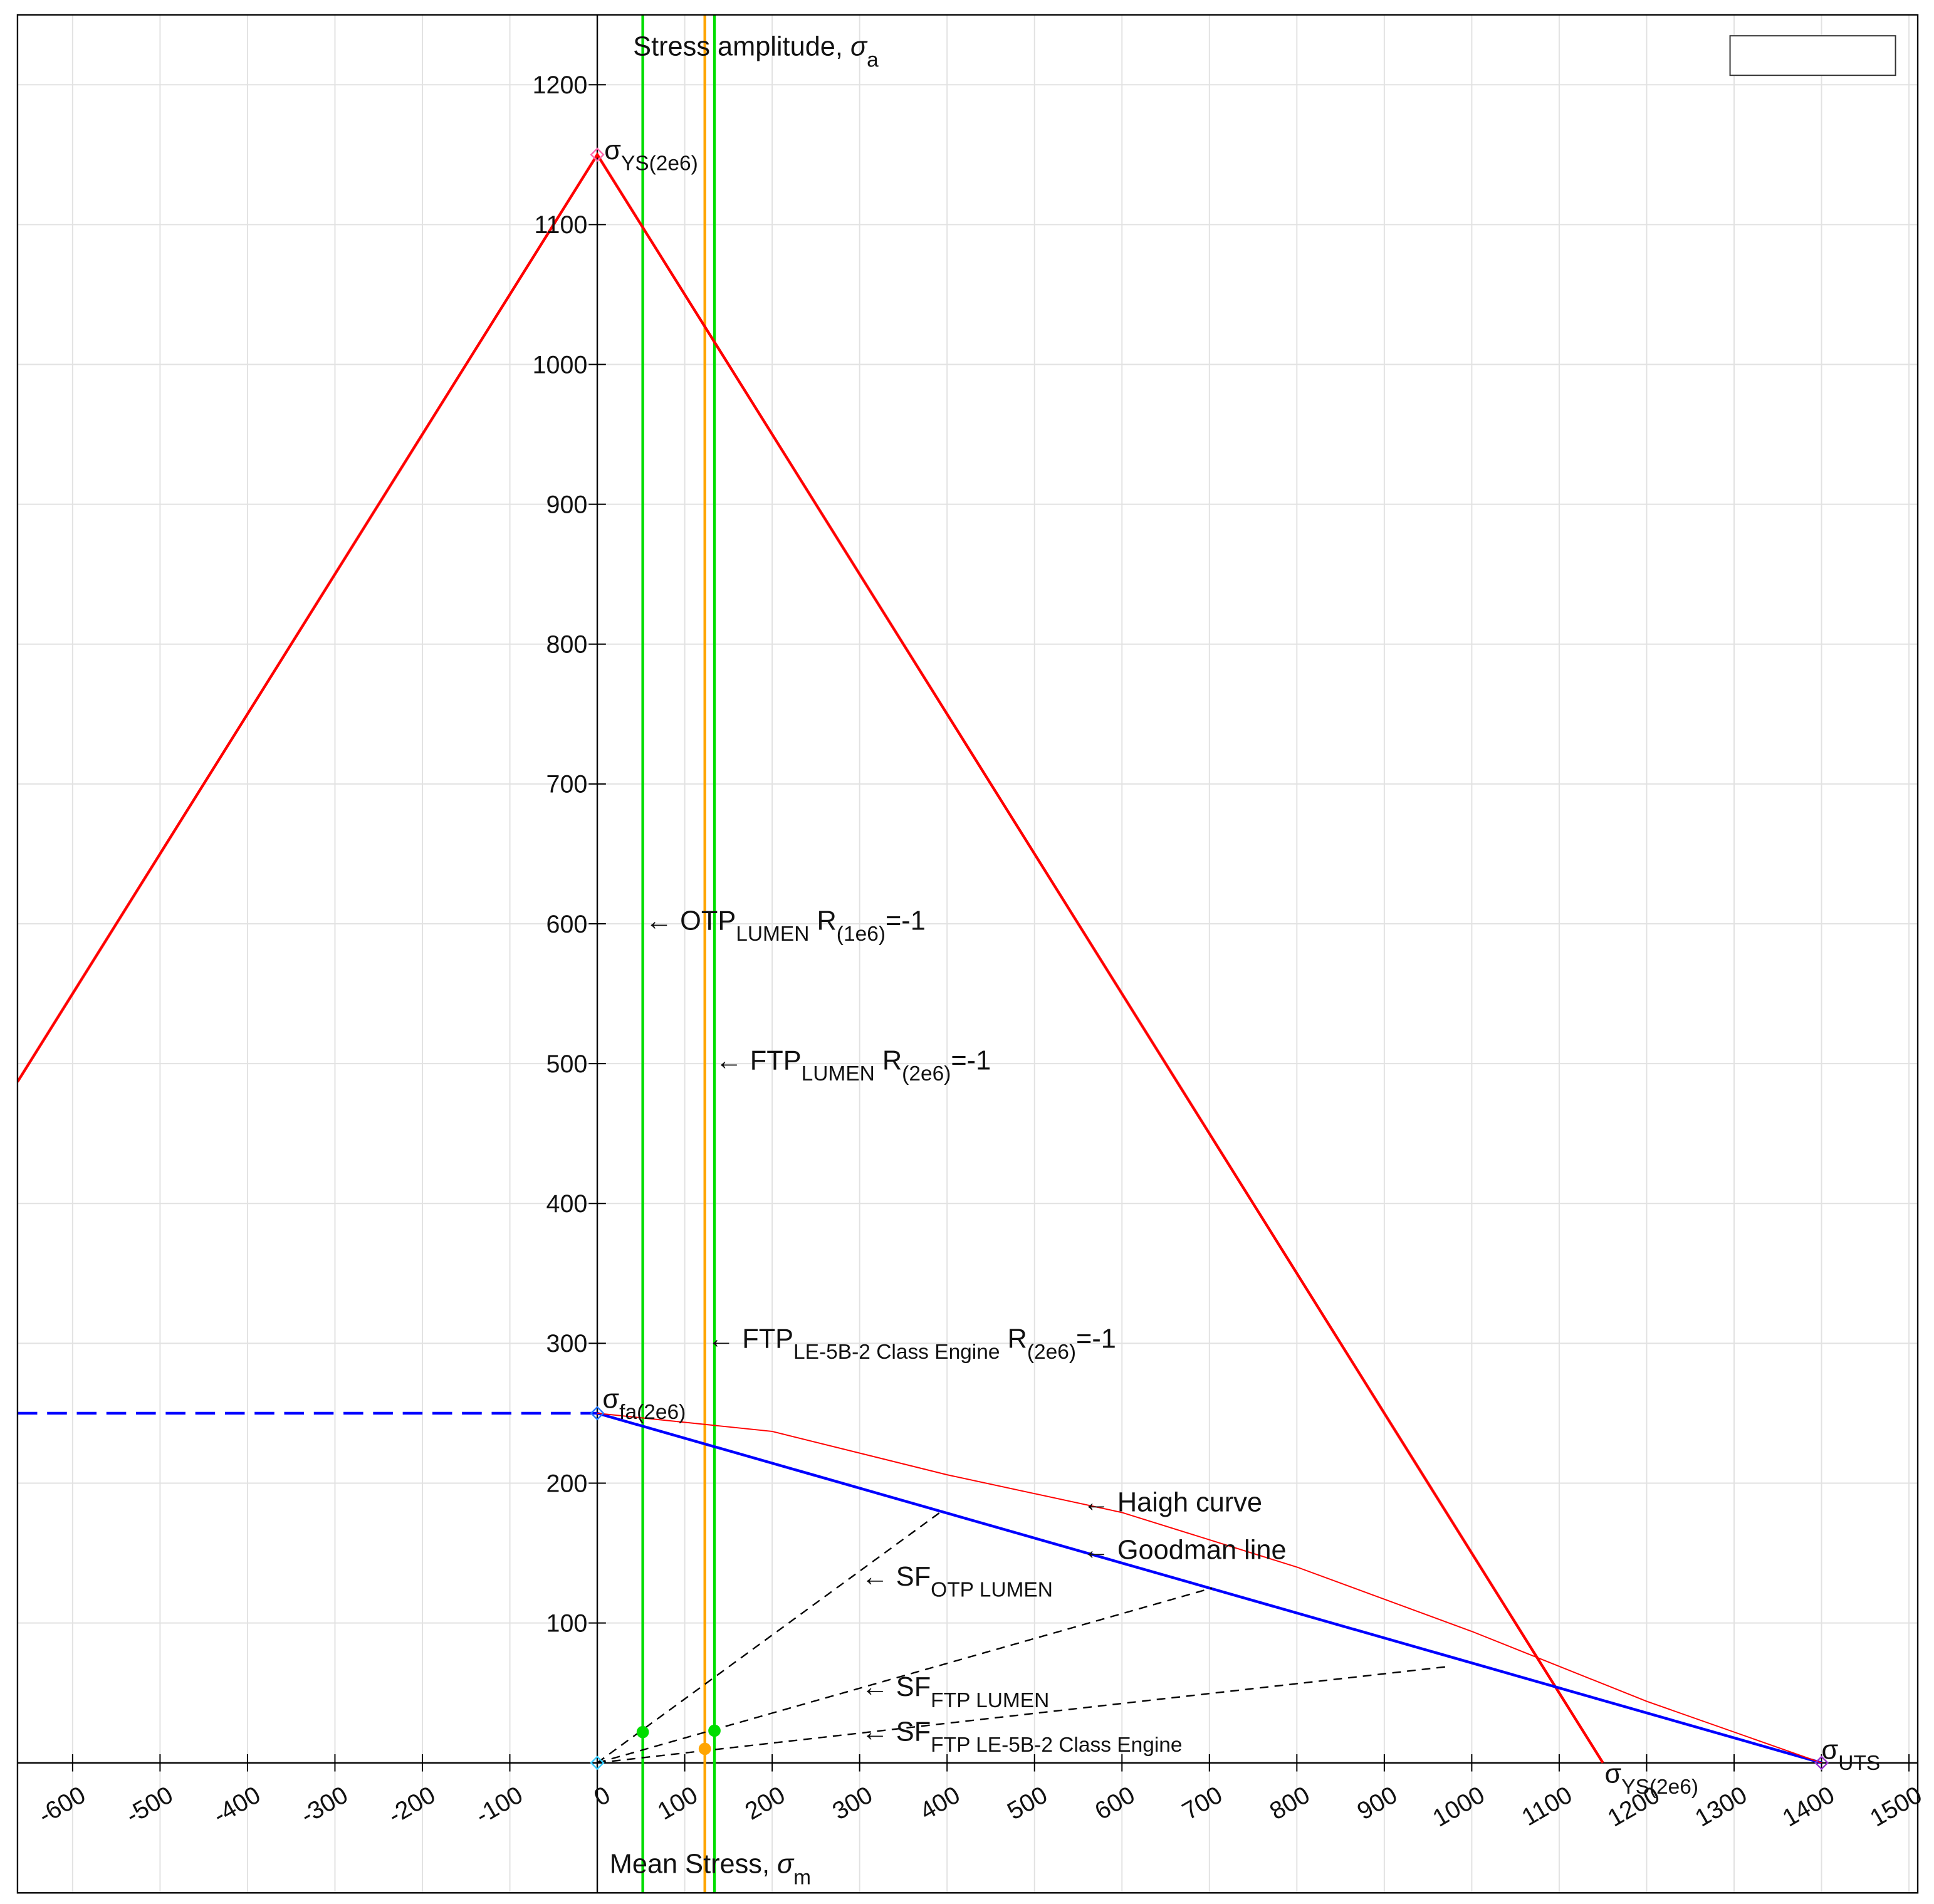  What do you see at coordinates (567, 784) in the screenshot?
I see `y-tick-label: 700` at bounding box center [567, 784].